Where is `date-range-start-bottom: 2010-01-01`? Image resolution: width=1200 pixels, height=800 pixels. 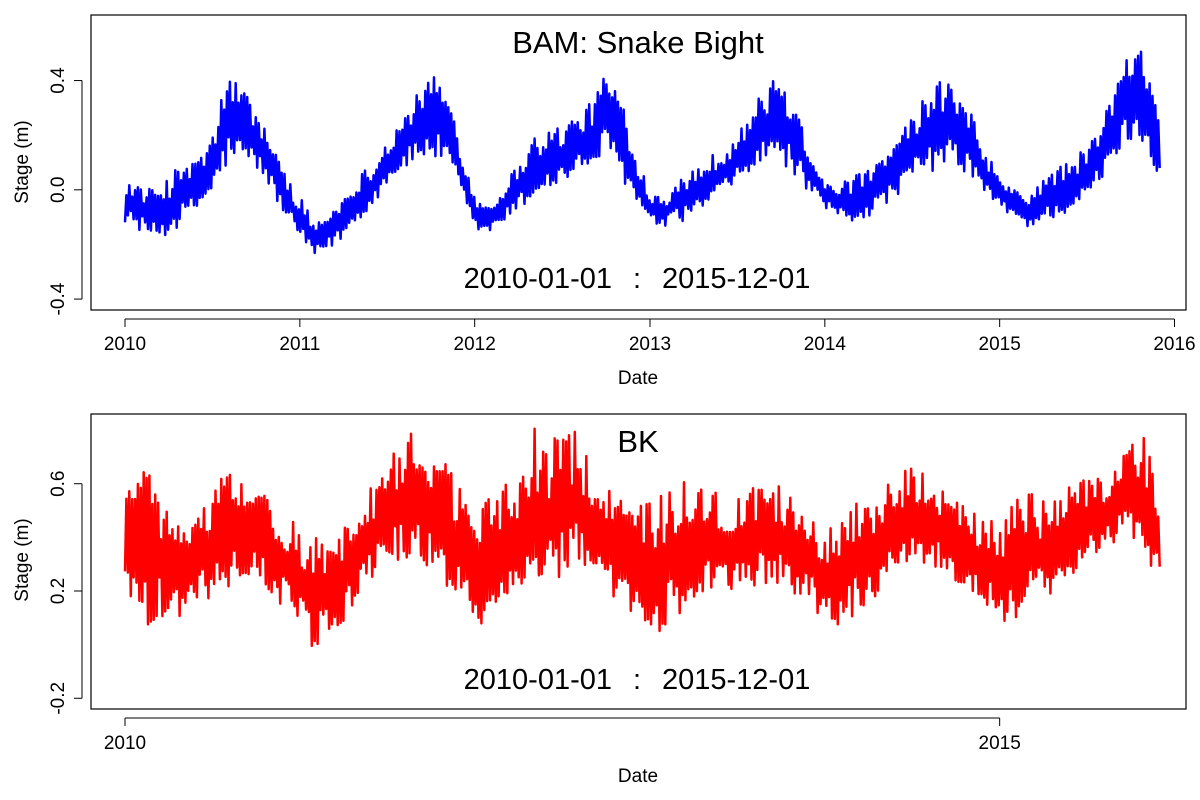
date-range-start-bottom: 2010-01-01 is located at coordinates (538, 680).